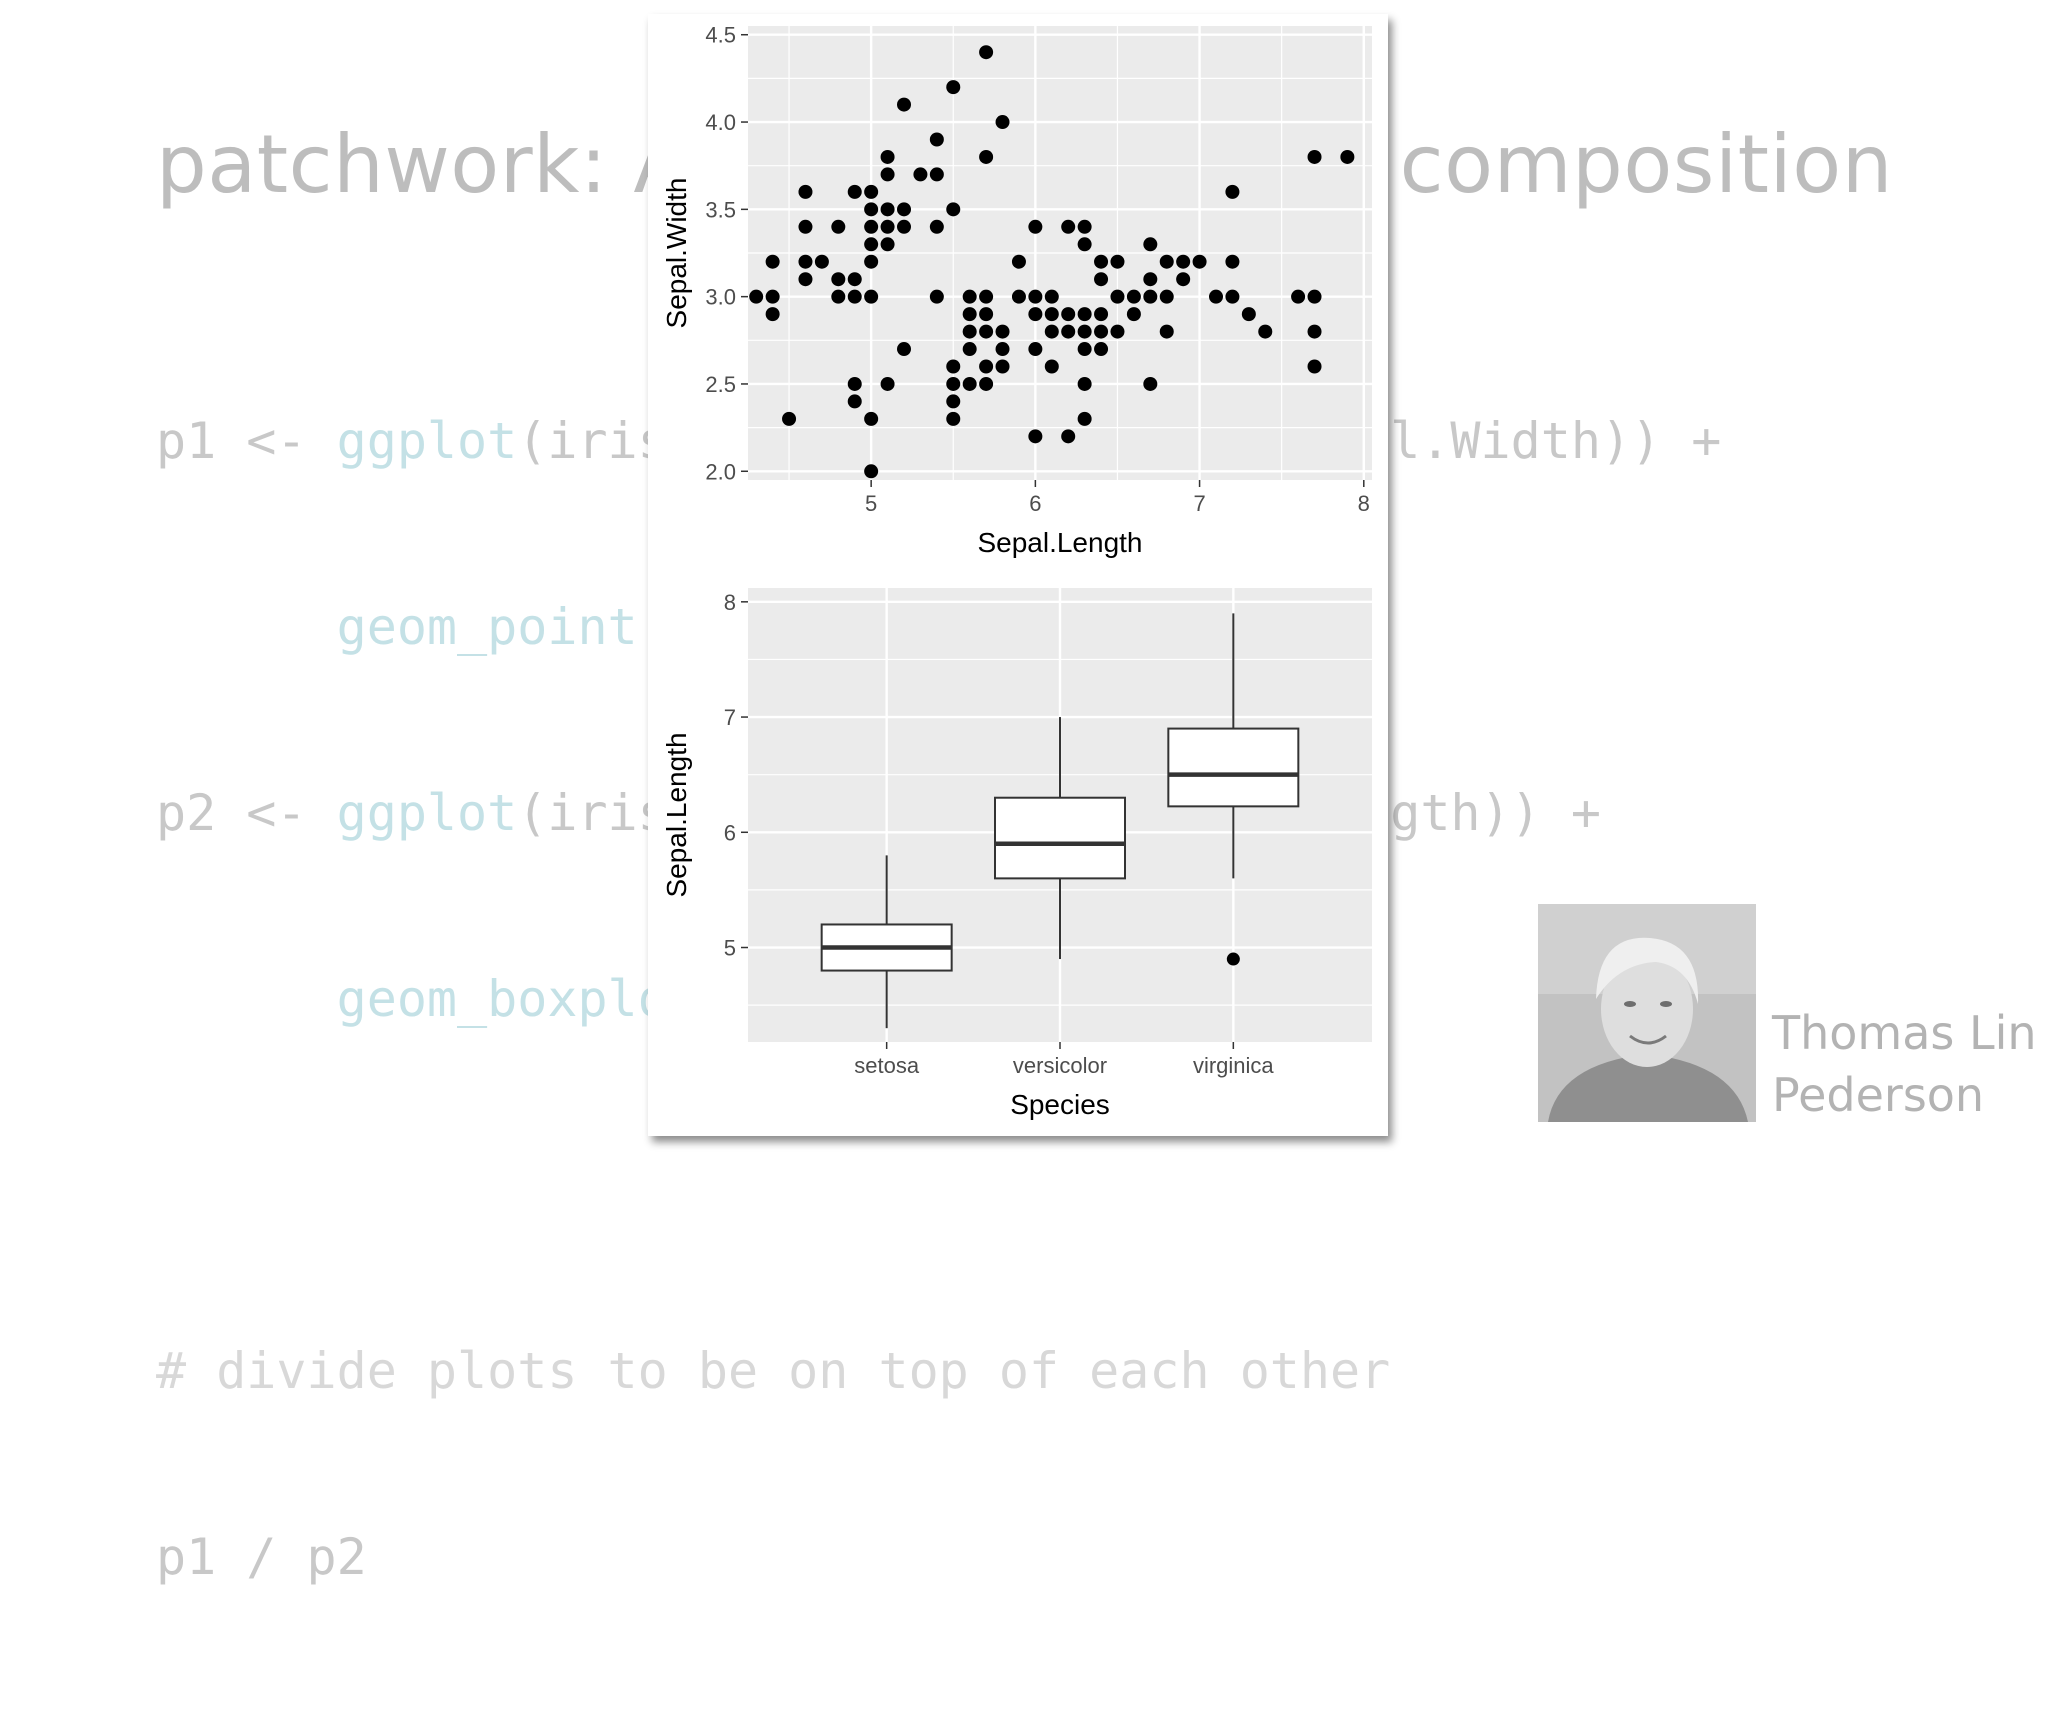 The image size is (2048, 1712). Describe the element at coordinates (261, 1557) in the screenshot. I see `code-line-6: p1 / p2` at that location.